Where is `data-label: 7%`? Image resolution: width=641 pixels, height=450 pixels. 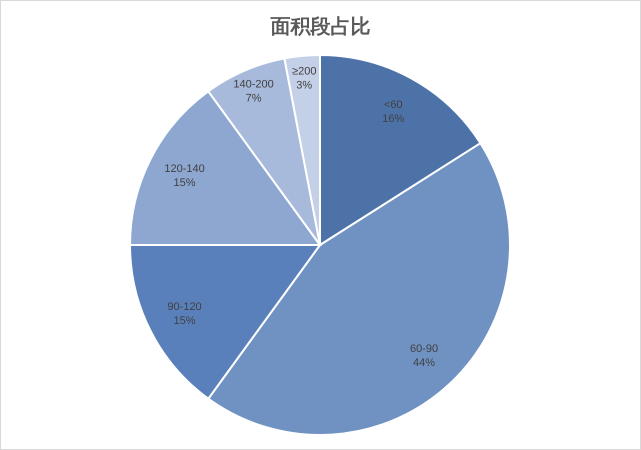
data-label: 7% is located at coordinates (254, 98).